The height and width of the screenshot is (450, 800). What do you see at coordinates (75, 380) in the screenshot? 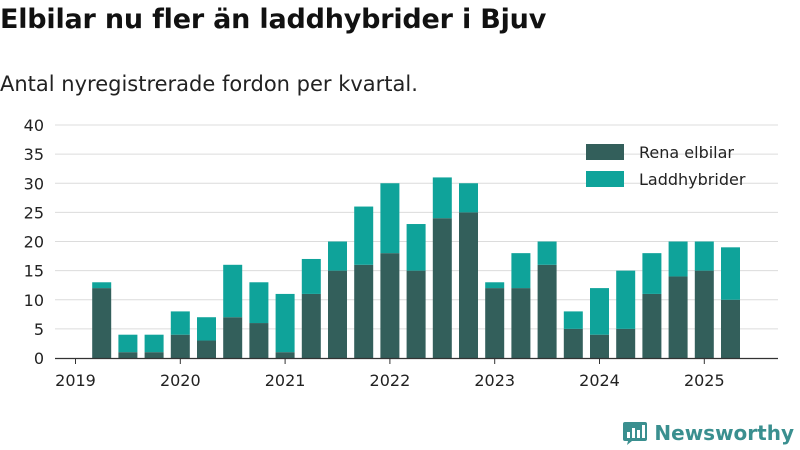
I see `x-tick-label: 2019` at bounding box center [75, 380].